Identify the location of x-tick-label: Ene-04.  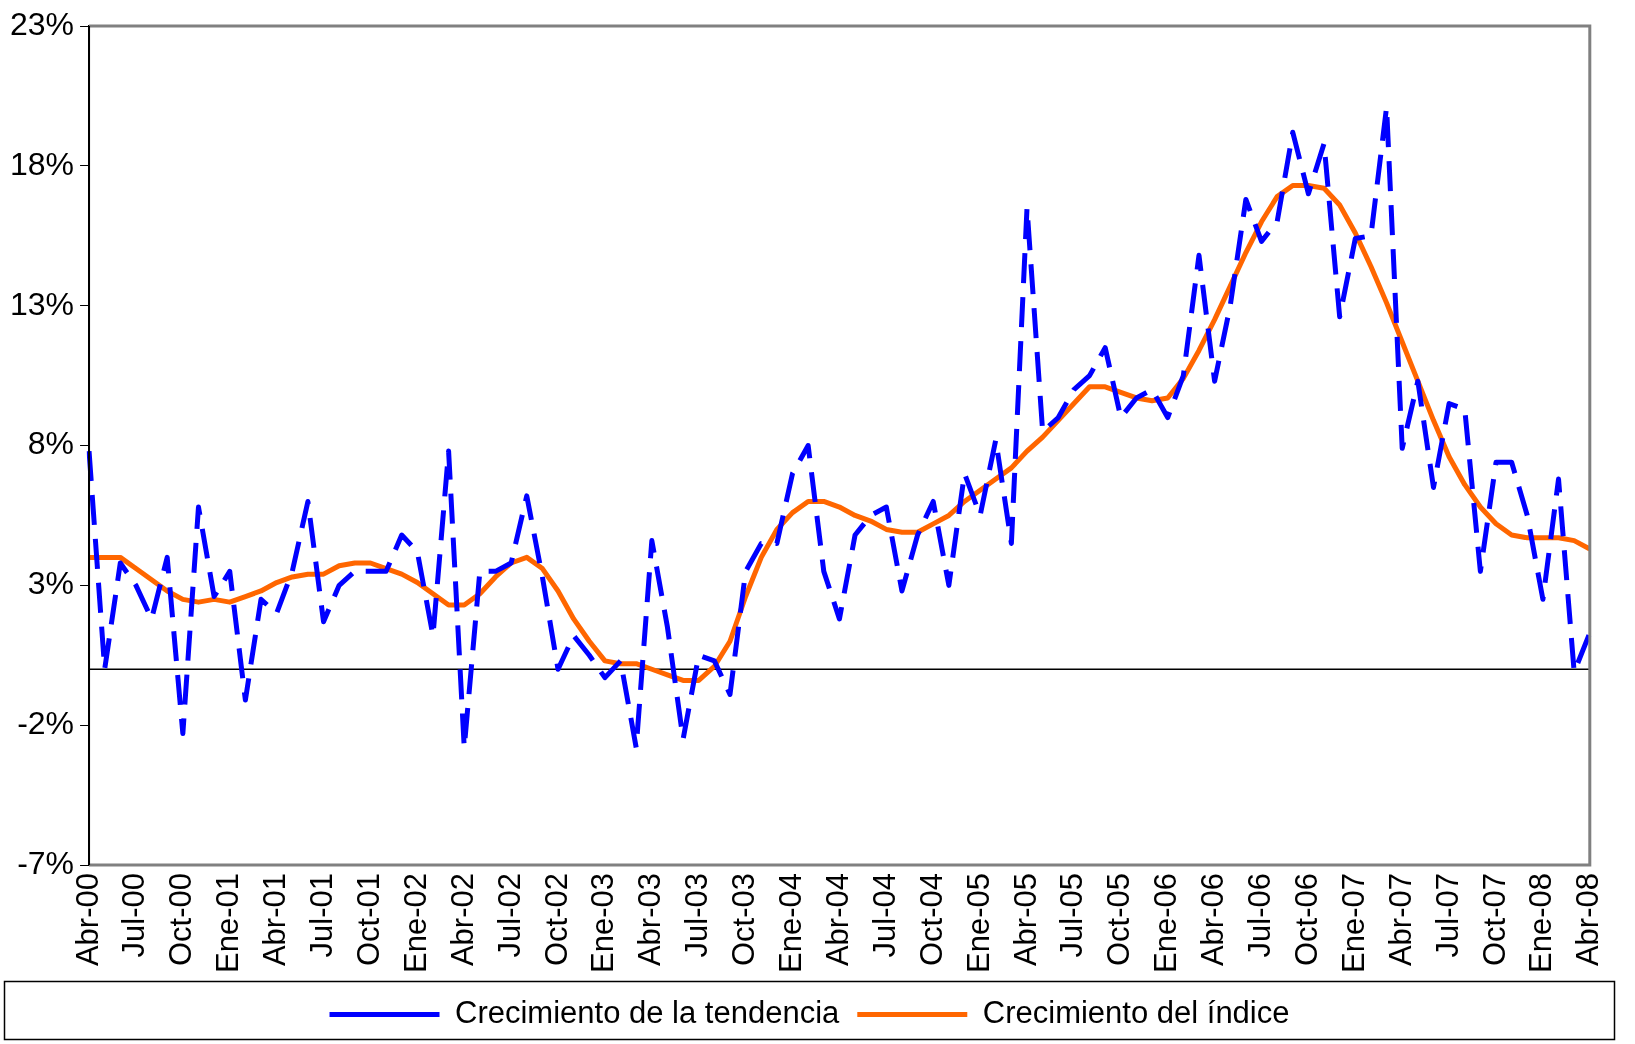
(791, 923).